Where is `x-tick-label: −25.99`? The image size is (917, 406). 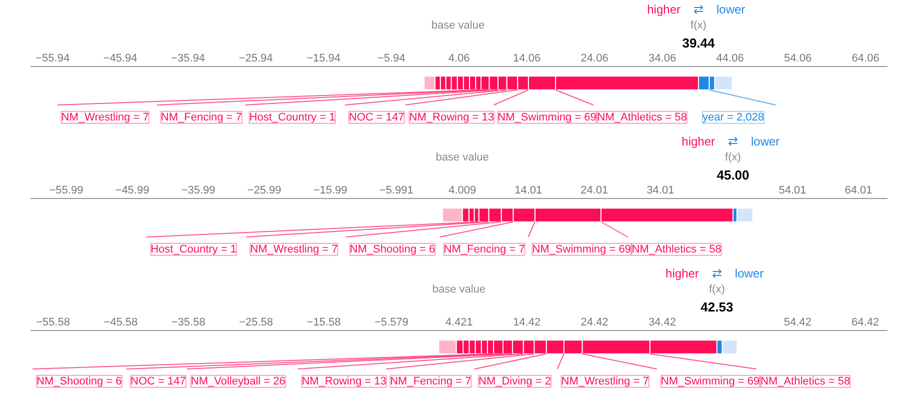 x-tick-label: −25.99 is located at coordinates (264, 190).